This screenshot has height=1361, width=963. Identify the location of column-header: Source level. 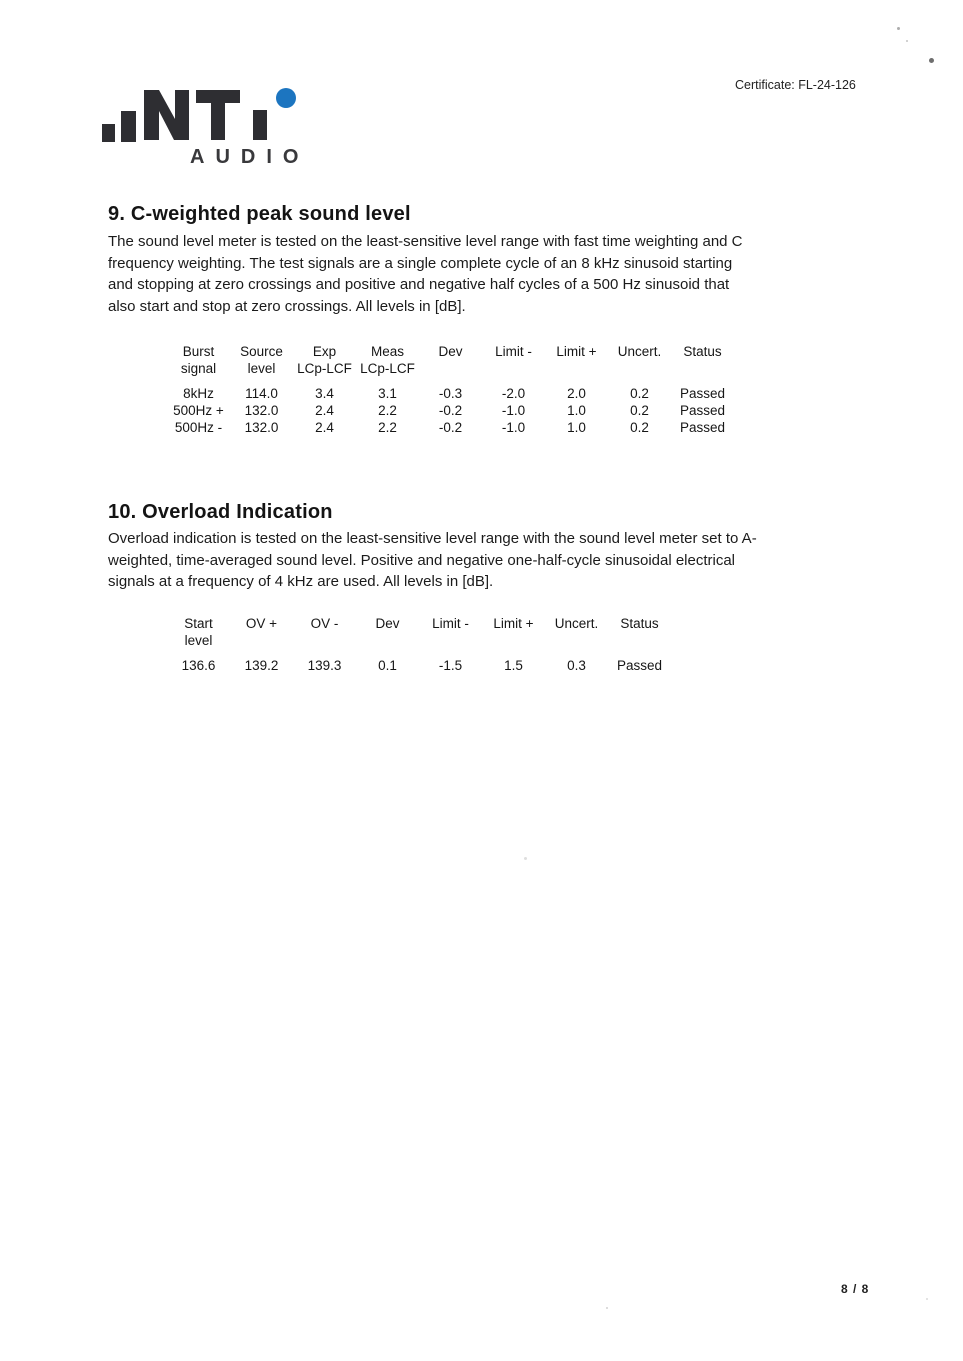
(261, 360).